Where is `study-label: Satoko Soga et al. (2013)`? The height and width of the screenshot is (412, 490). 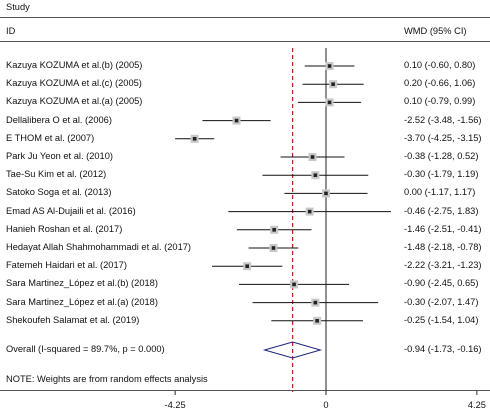
study-label: Satoko Soga et al. (2013) is located at coordinates (59, 192).